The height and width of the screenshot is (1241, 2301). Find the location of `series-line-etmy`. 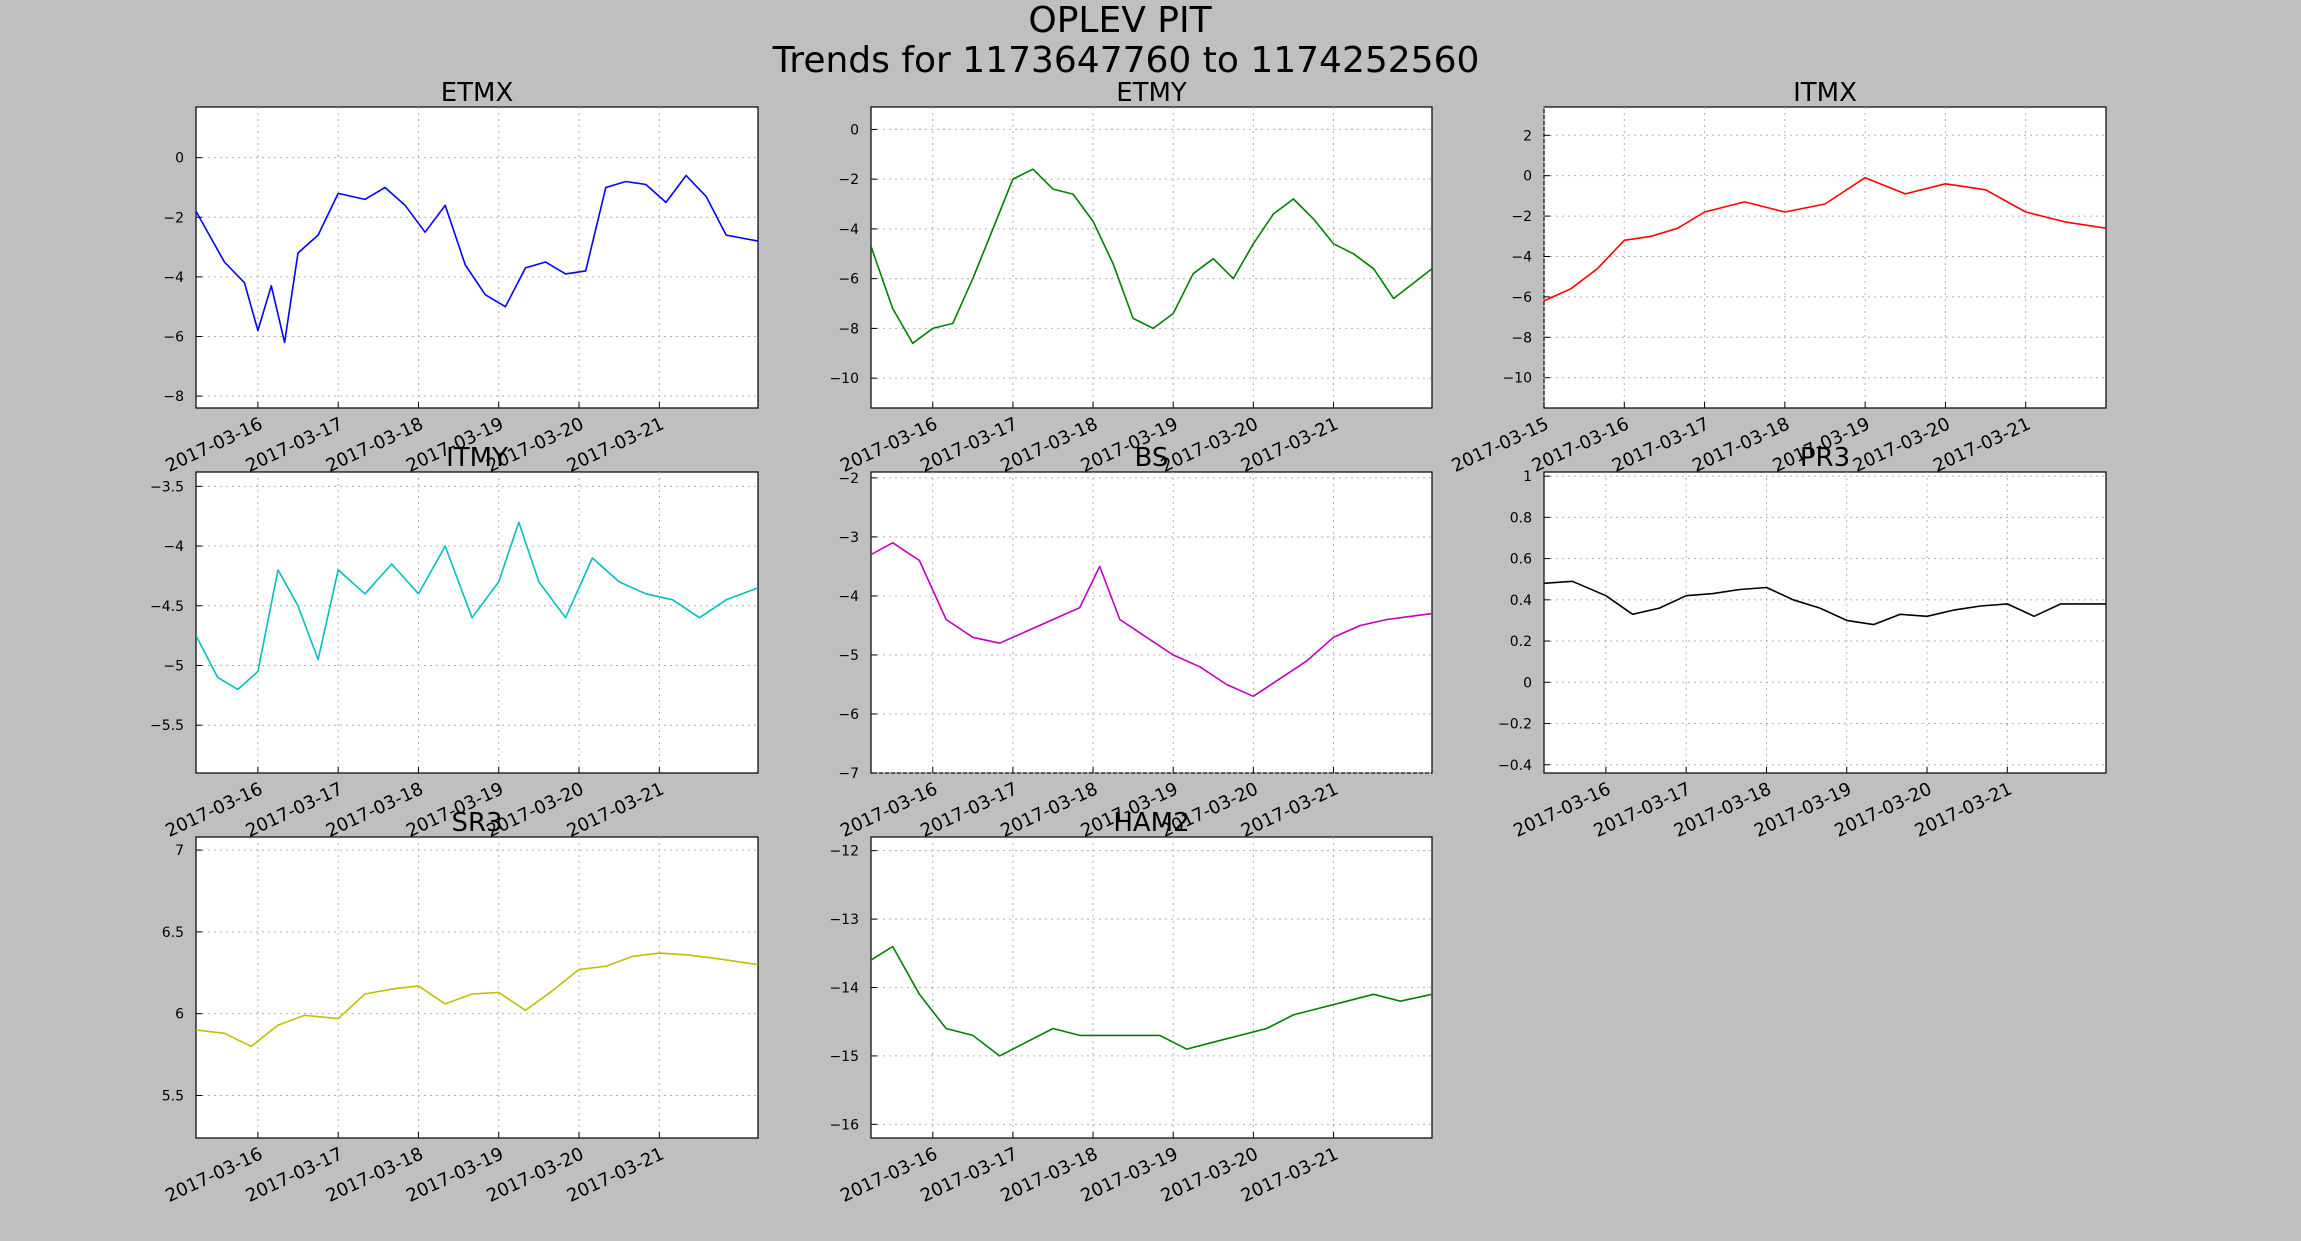

series-line-etmy is located at coordinates (1151, 256).